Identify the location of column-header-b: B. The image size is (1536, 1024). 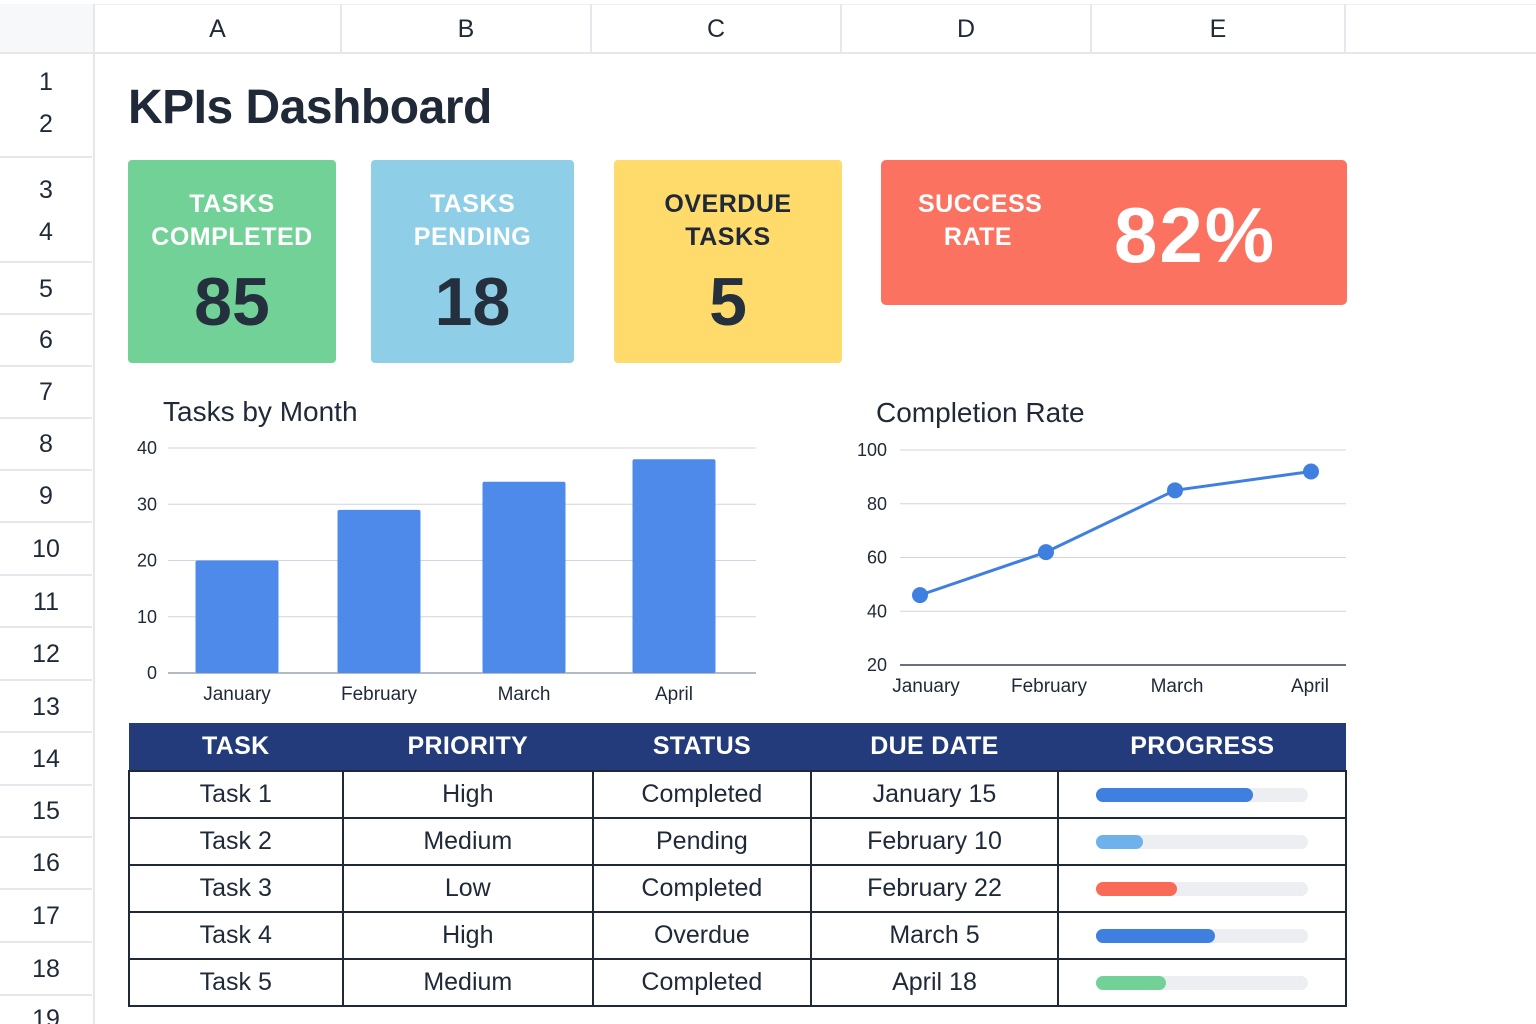
(467, 29).